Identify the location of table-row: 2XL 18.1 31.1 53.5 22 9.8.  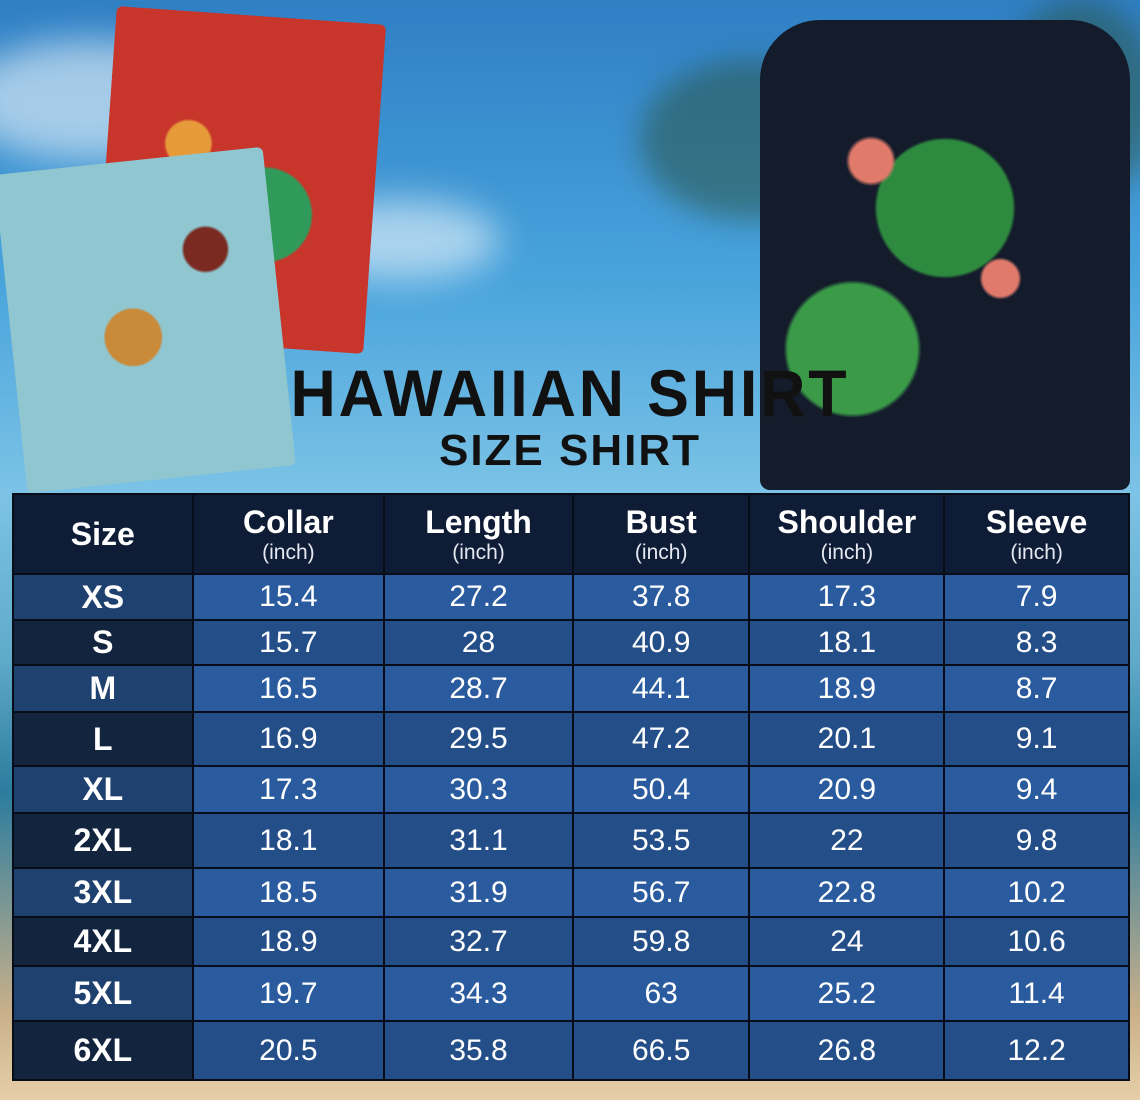
(571, 840).